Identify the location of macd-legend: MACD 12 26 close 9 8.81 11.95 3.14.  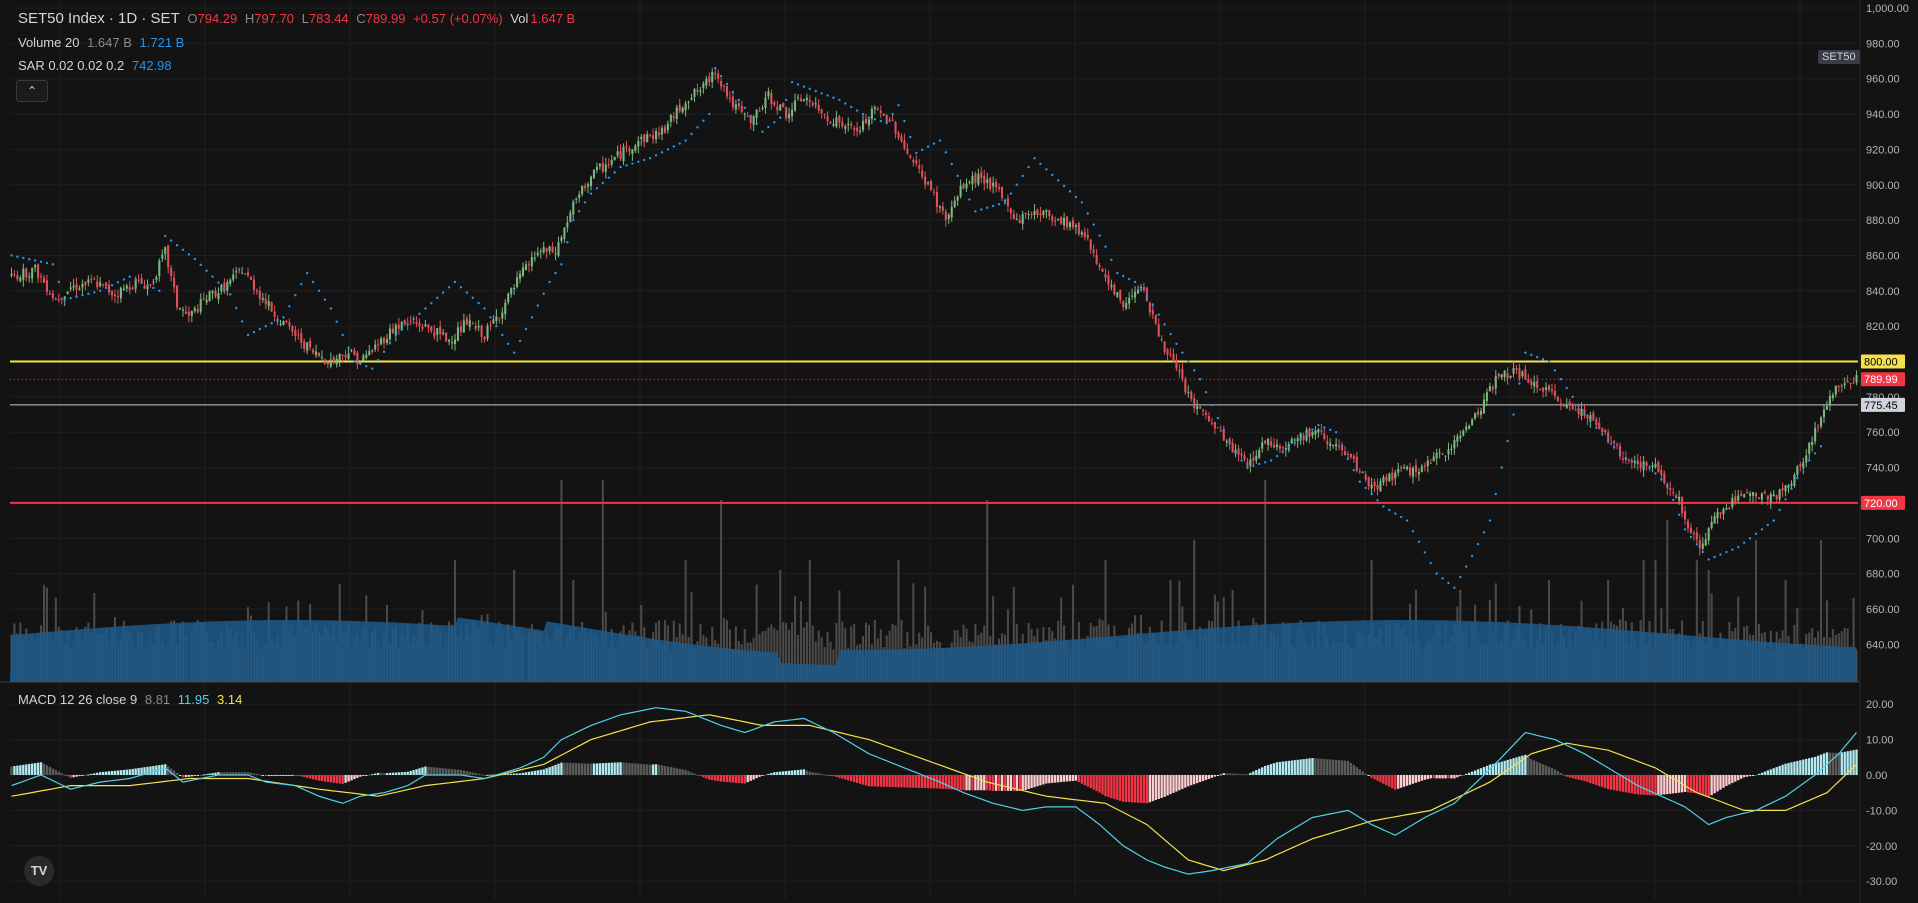
(130, 699).